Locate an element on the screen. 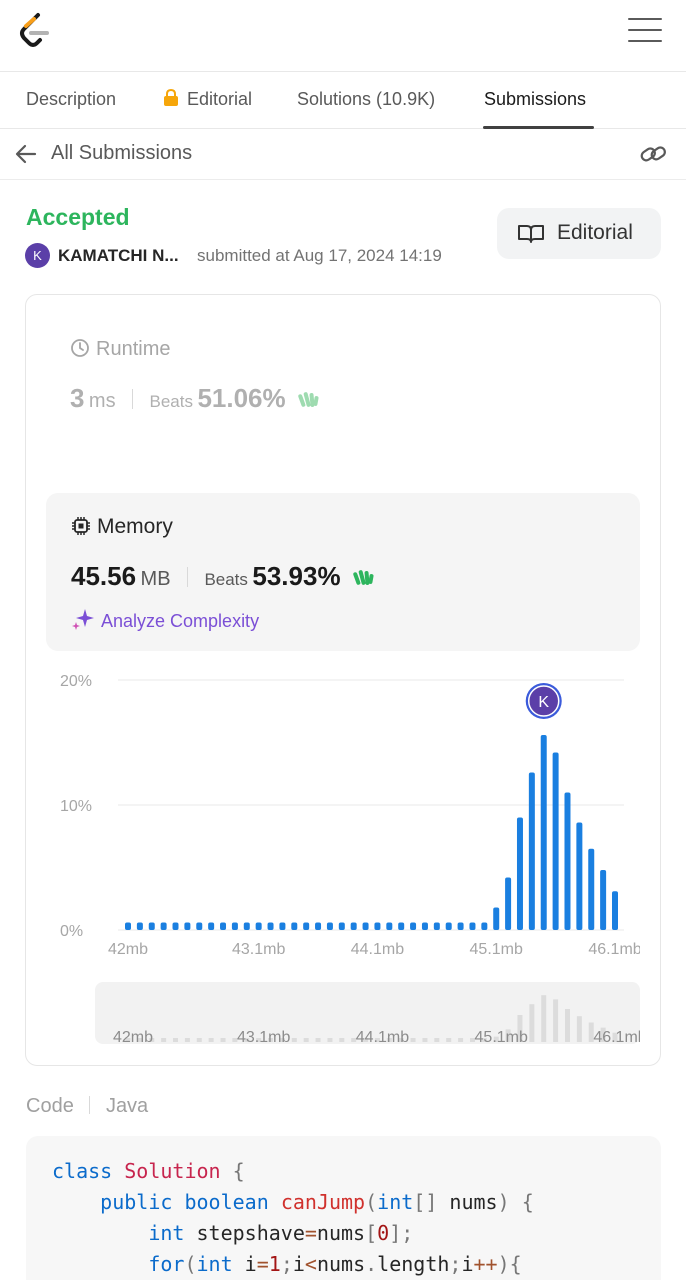  memory-label: Memory is located at coordinates (122, 527).